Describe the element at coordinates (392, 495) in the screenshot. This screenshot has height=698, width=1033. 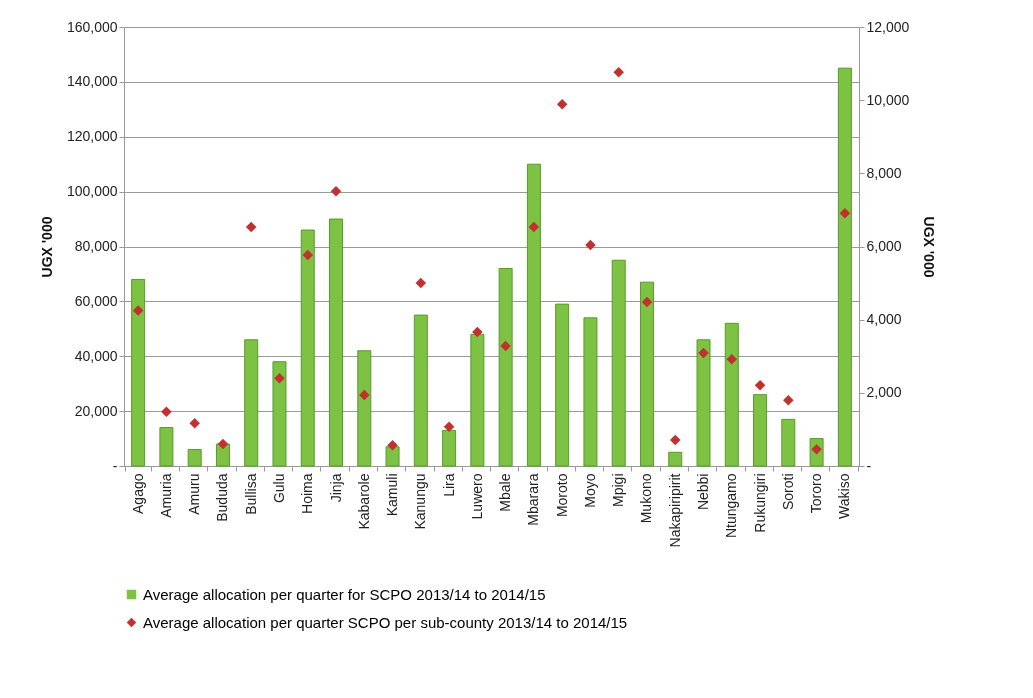
I see `x-tick-label: Kamuli` at that location.